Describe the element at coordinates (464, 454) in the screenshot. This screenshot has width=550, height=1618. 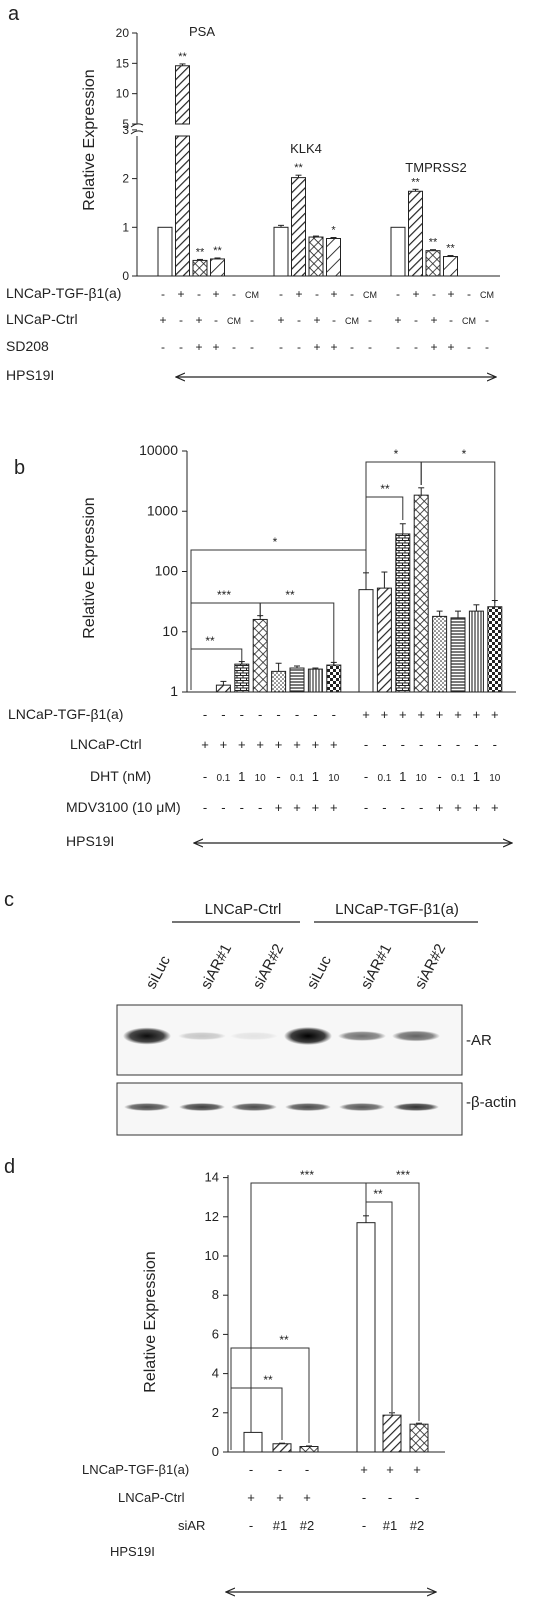
I see `bracket-b-6-label: *` at that location.